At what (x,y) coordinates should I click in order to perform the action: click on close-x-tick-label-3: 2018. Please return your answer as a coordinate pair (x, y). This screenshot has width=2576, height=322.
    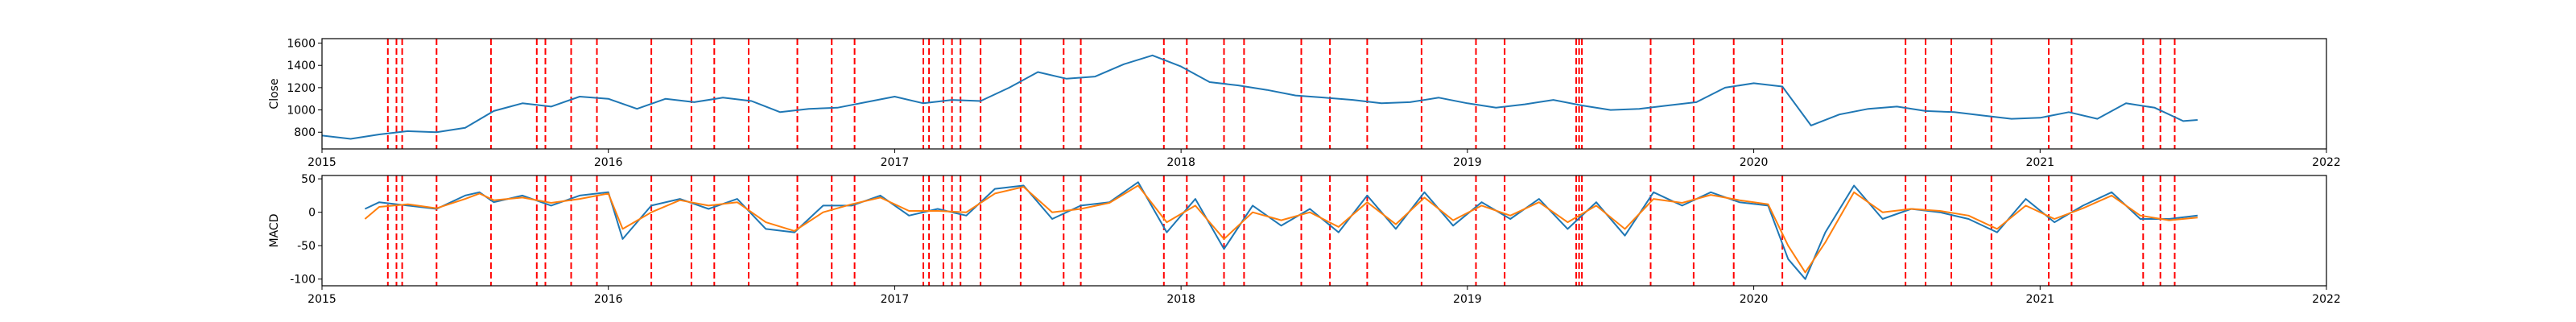
    Looking at the image, I should click on (1180, 162).